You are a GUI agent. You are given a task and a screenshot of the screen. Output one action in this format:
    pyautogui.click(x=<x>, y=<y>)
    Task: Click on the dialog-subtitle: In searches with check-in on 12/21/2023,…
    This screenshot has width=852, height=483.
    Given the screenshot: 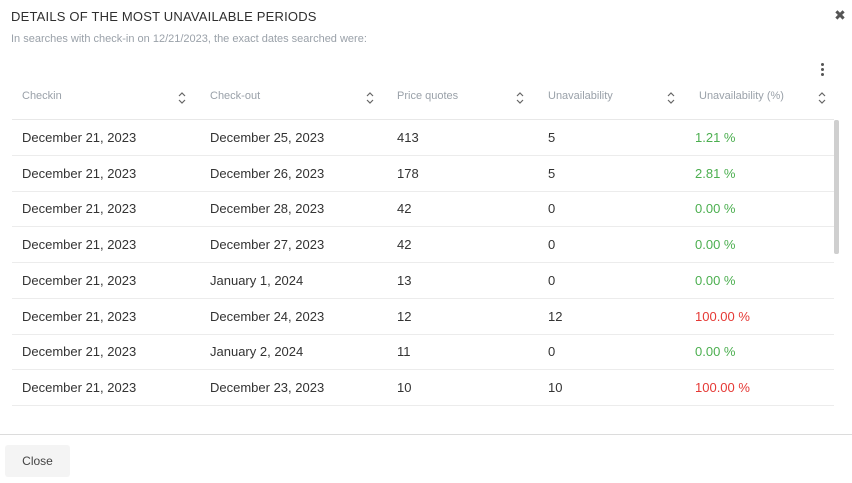 What is the action you would take?
    pyautogui.click(x=189, y=39)
    